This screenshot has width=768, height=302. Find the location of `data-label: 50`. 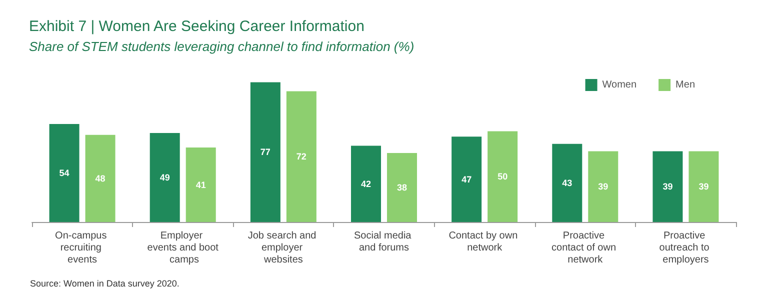

data-label: 50 is located at coordinates (503, 177).